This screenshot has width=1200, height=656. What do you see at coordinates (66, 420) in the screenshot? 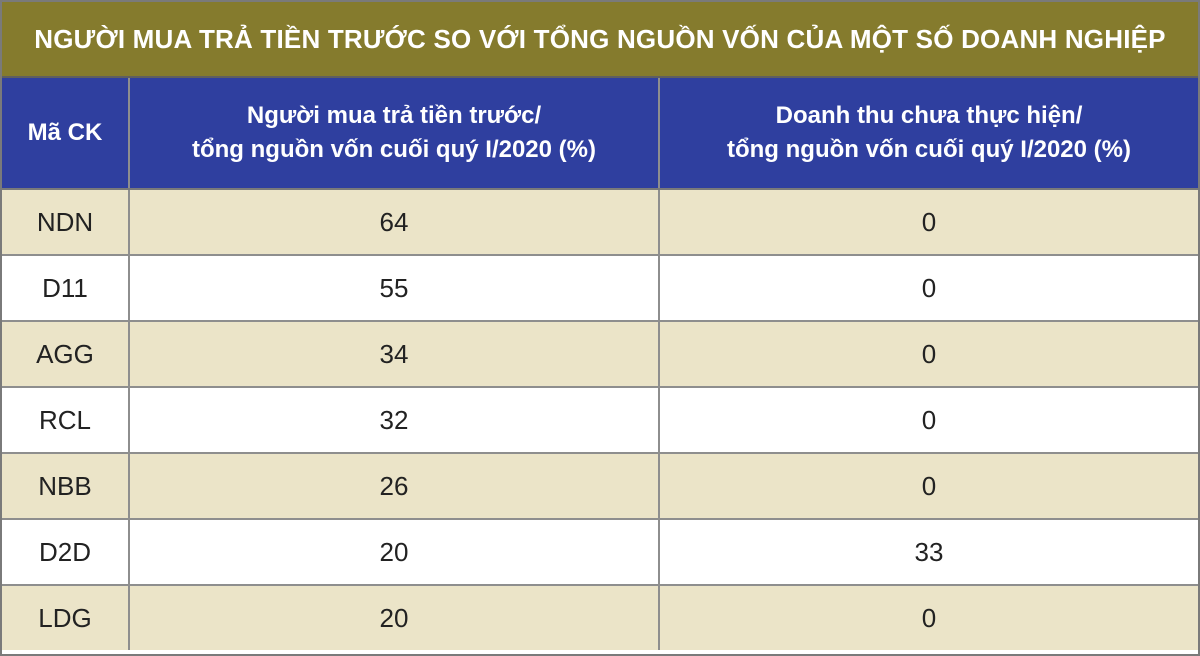
I see `cell-stock-code: RCL` at bounding box center [66, 420].